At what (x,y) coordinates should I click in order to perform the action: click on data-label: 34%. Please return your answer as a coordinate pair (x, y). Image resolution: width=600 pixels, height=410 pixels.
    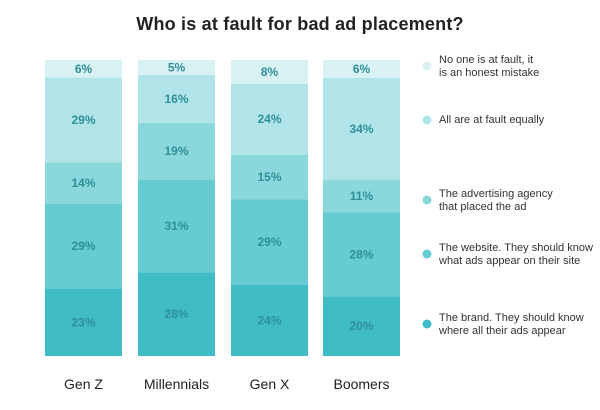
    Looking at the image, I should click on (361, 129).